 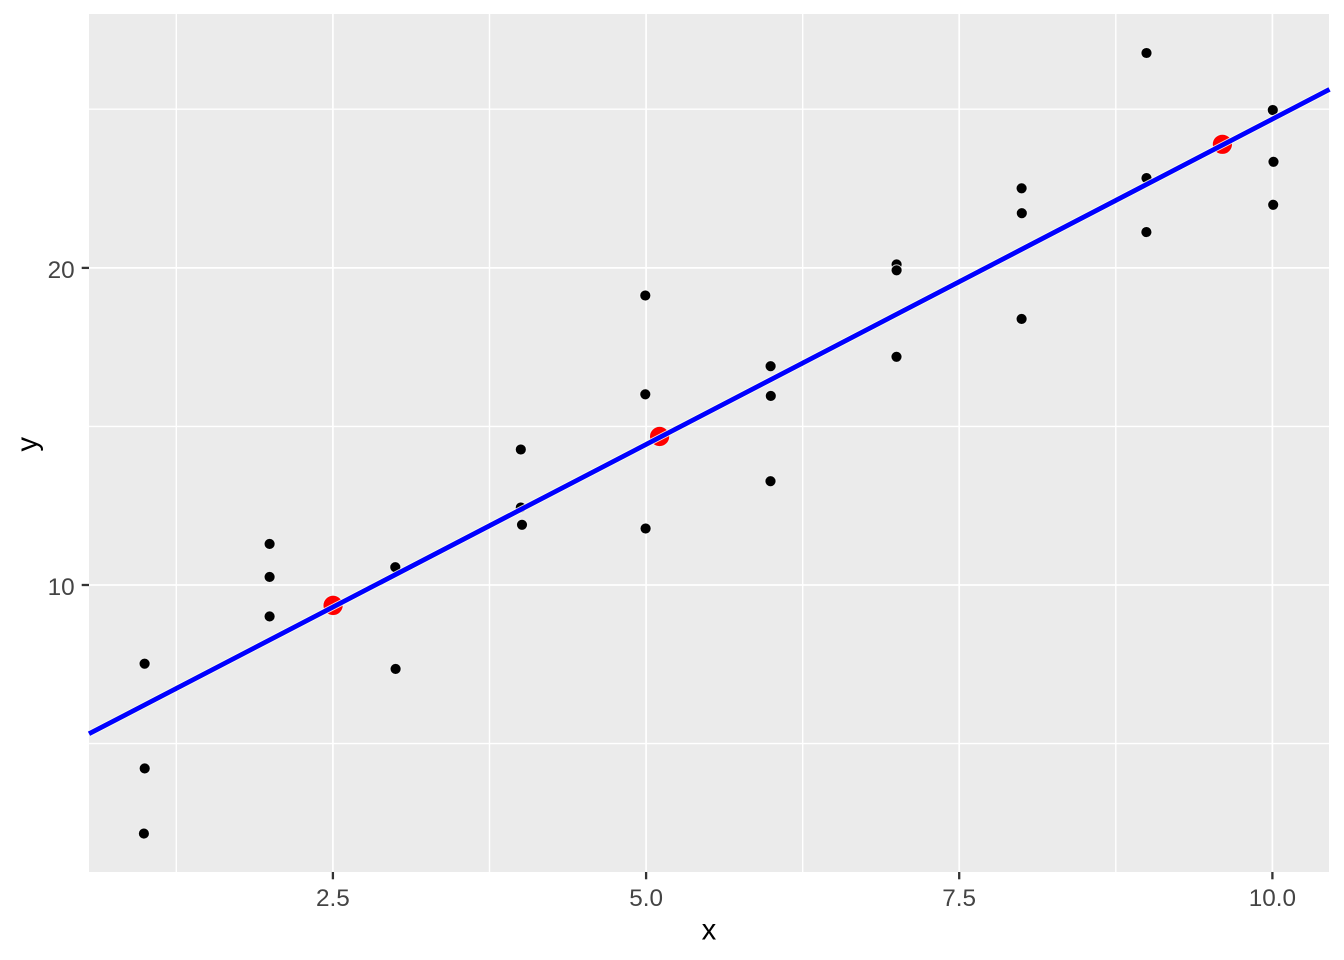 What do you see at coordinates (333, 898) in the screenshot?
I see `svg-text: 2.5` at bounding box center [333, 898].